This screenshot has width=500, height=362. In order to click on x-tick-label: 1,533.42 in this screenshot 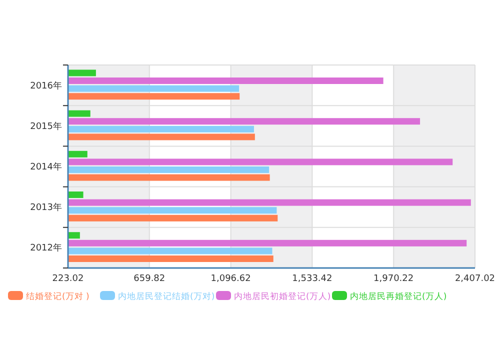, I will do `click(312, 279)`.